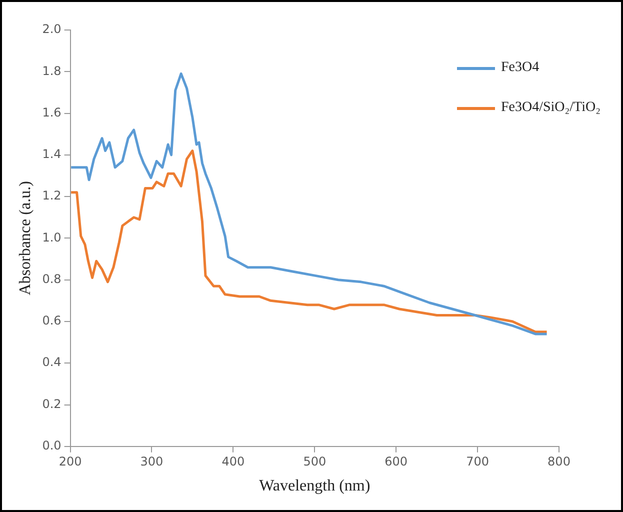 The height and width of the screenshot is (512, 623). What do you see at coordinates (559, 461) in the screenshot?
I see `x-tick-label: 800` at bounding box center [559, 461].